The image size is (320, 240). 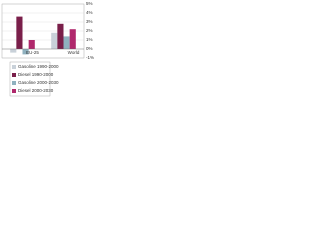 I want to click on y-tick-label: 2%, so click(x=89, y=30).